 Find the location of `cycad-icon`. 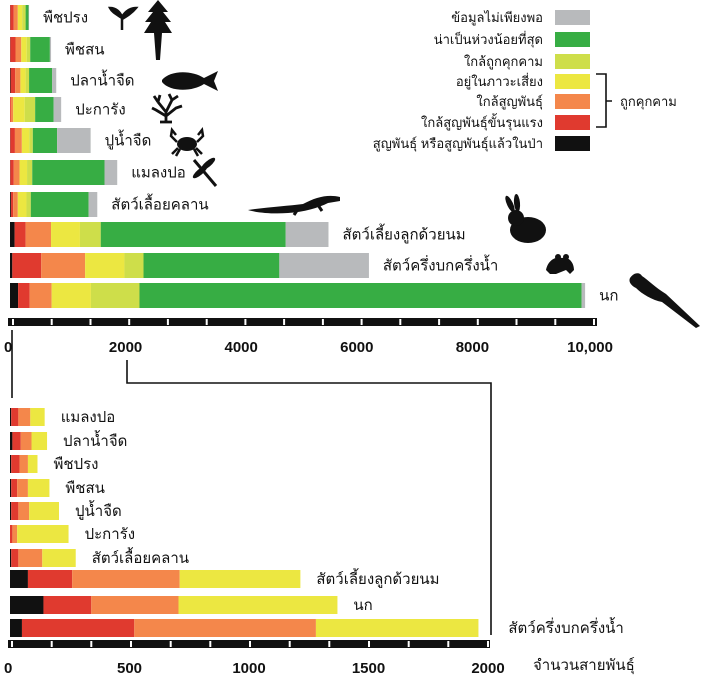

cycad-icon is located at coordinates (123, 18).